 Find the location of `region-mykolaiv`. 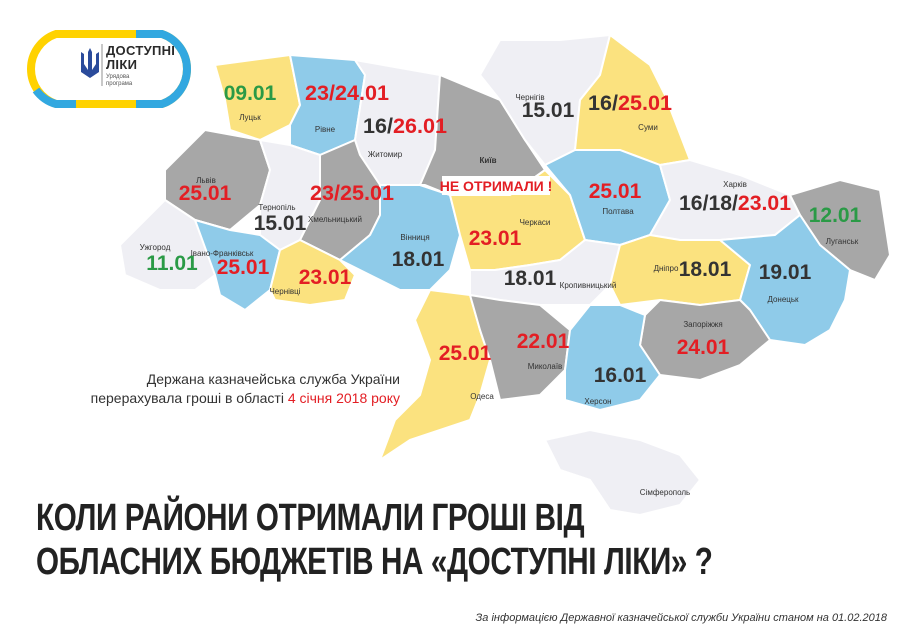

region-mykolaiv is located at coordinates (520, 347).